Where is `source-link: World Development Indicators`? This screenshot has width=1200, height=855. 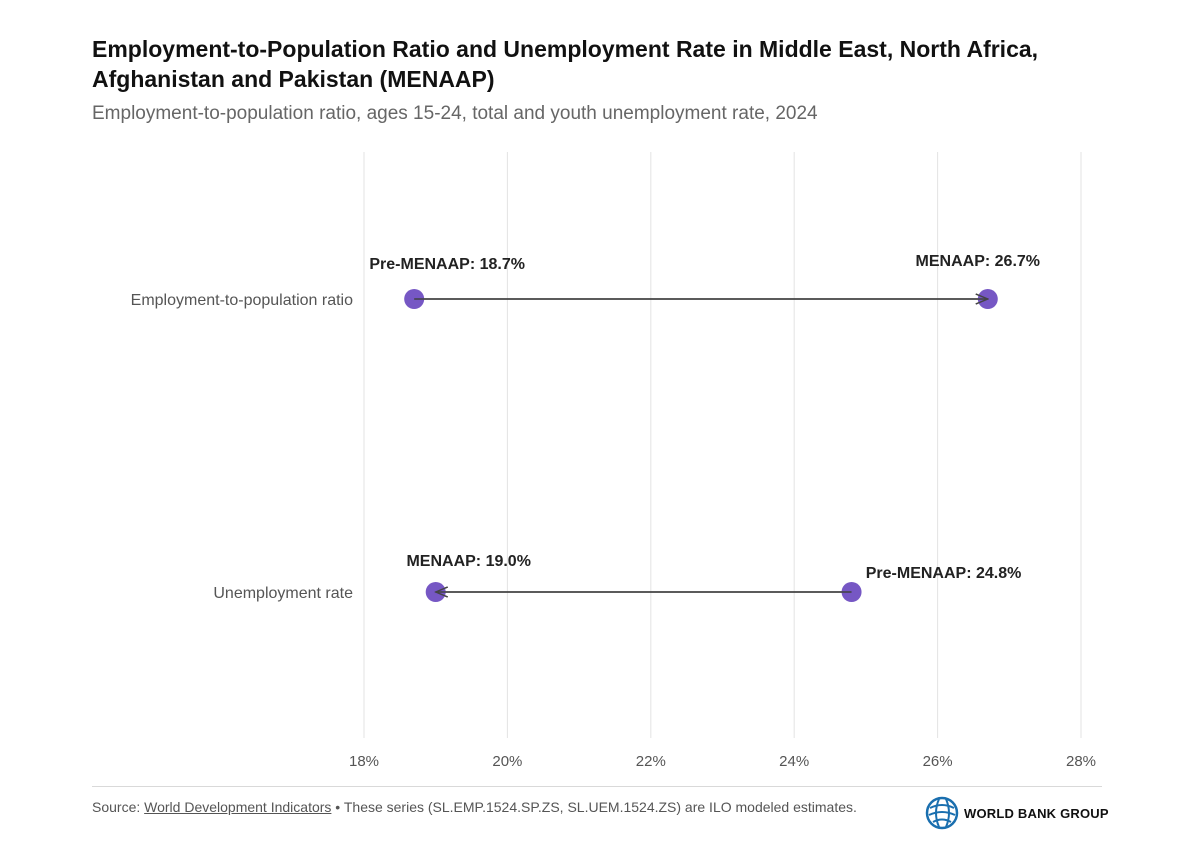 source-link: World Development Indicators is located at coordinates (238, 807).